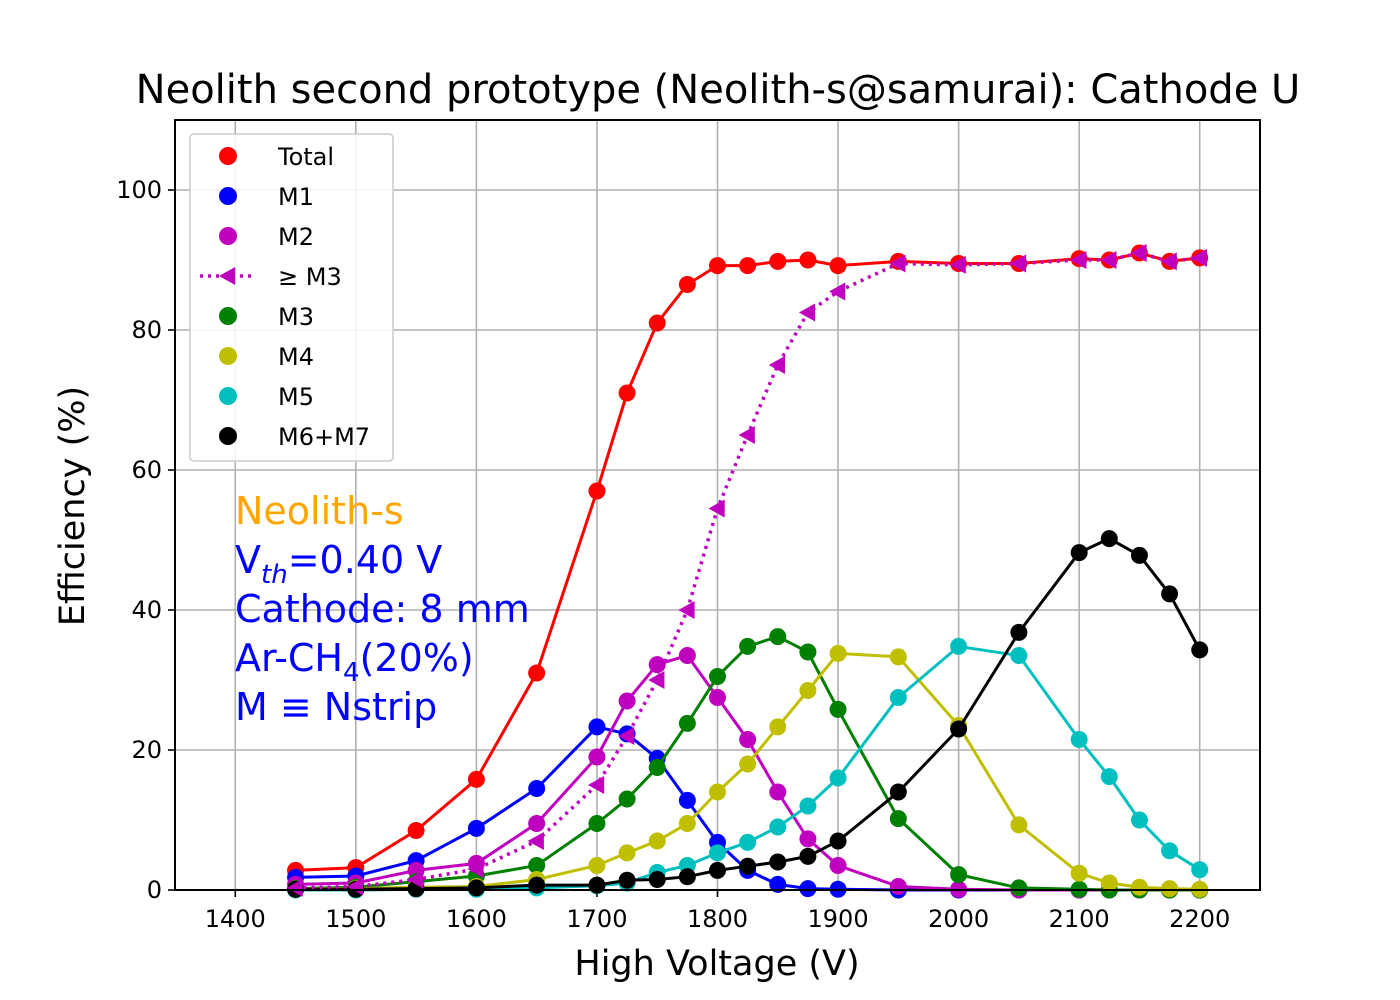  I want to click on x-tick-label: 2200, so click(1199, 919).